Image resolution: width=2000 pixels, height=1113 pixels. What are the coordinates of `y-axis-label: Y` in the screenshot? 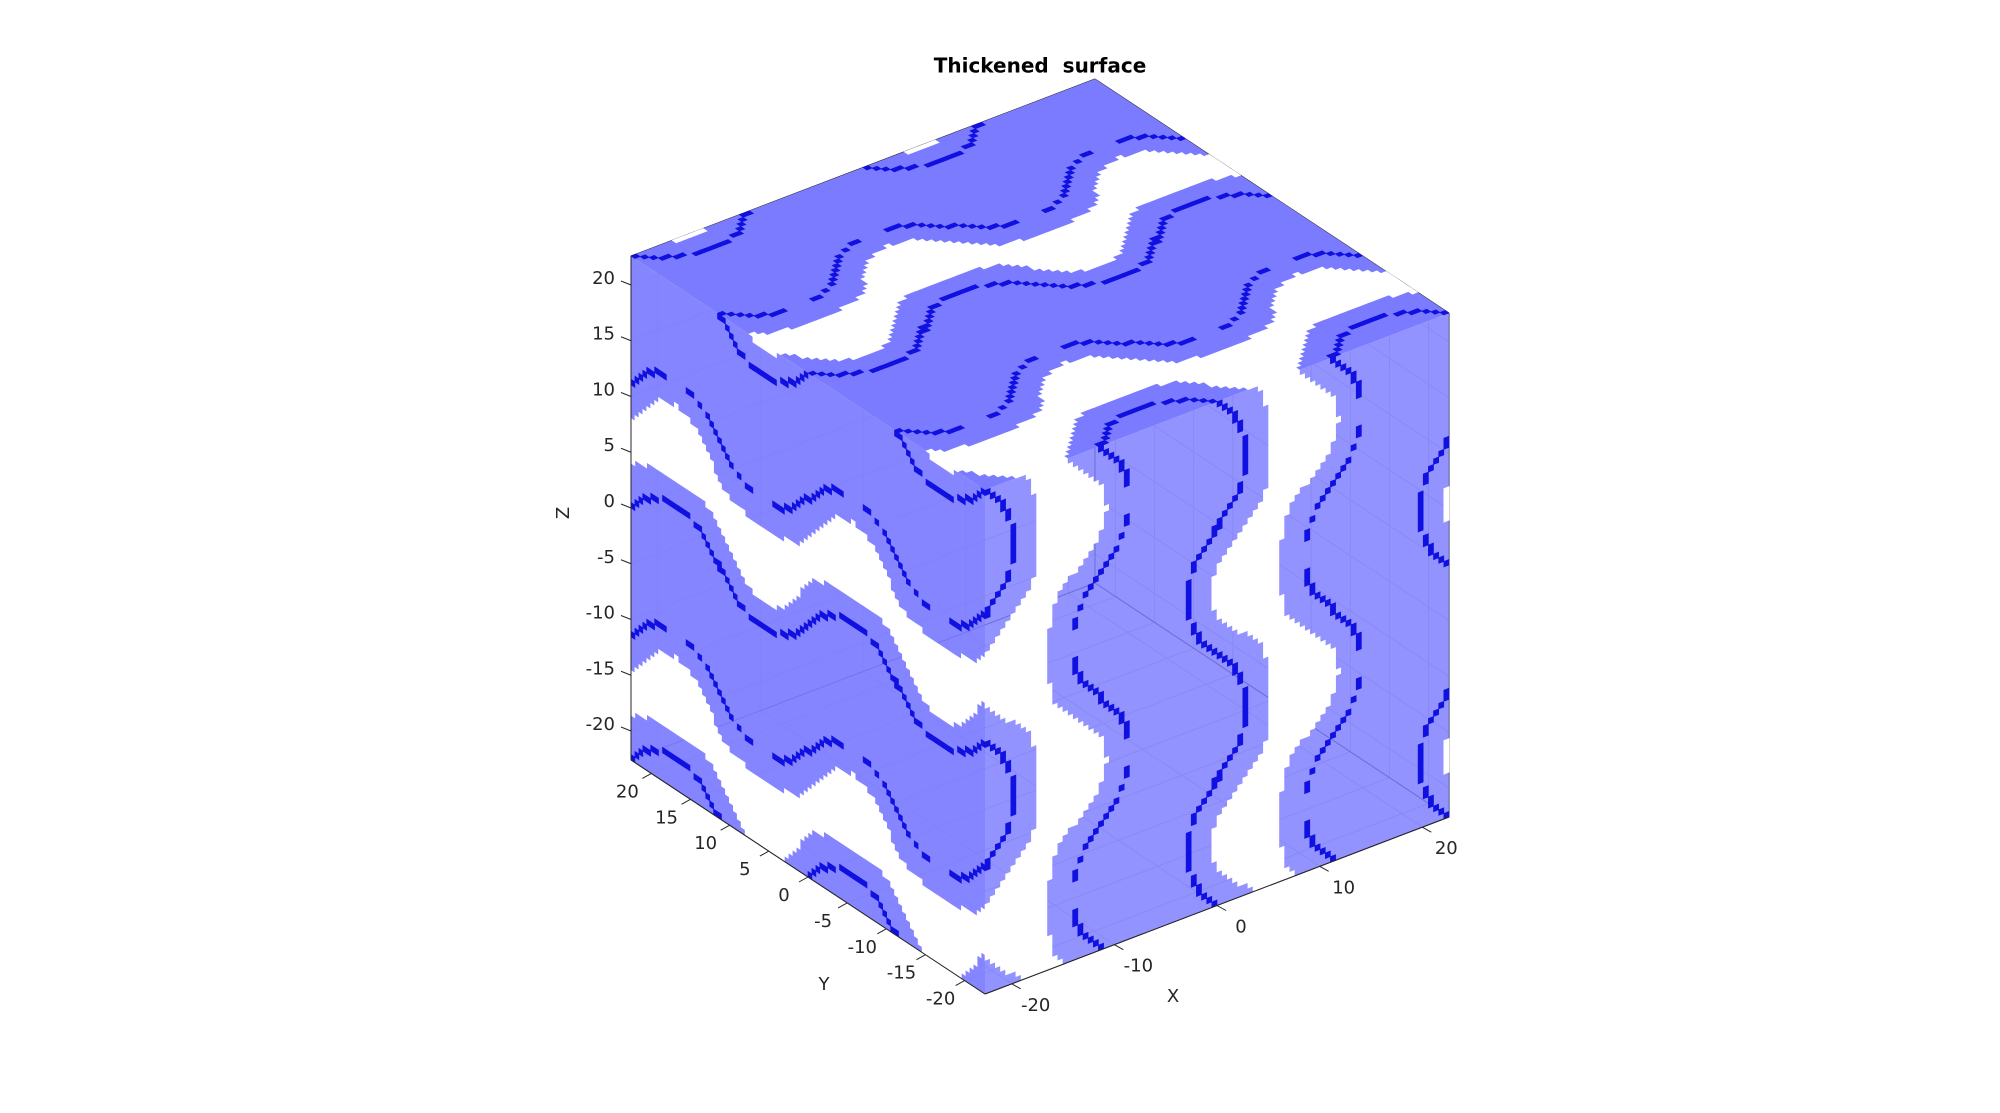 It's located at (824, 984).